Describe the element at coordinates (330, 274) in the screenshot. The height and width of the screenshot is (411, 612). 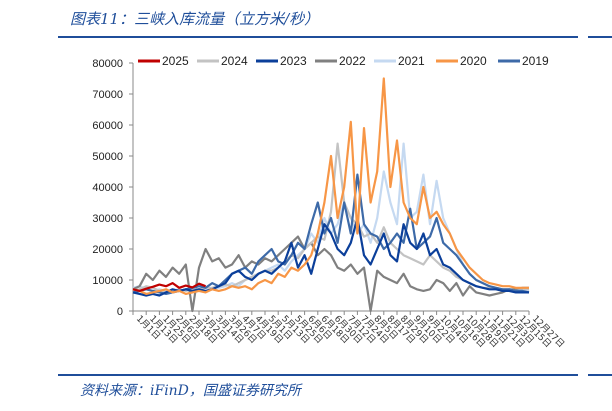
I see `series-line-2022` at that location.